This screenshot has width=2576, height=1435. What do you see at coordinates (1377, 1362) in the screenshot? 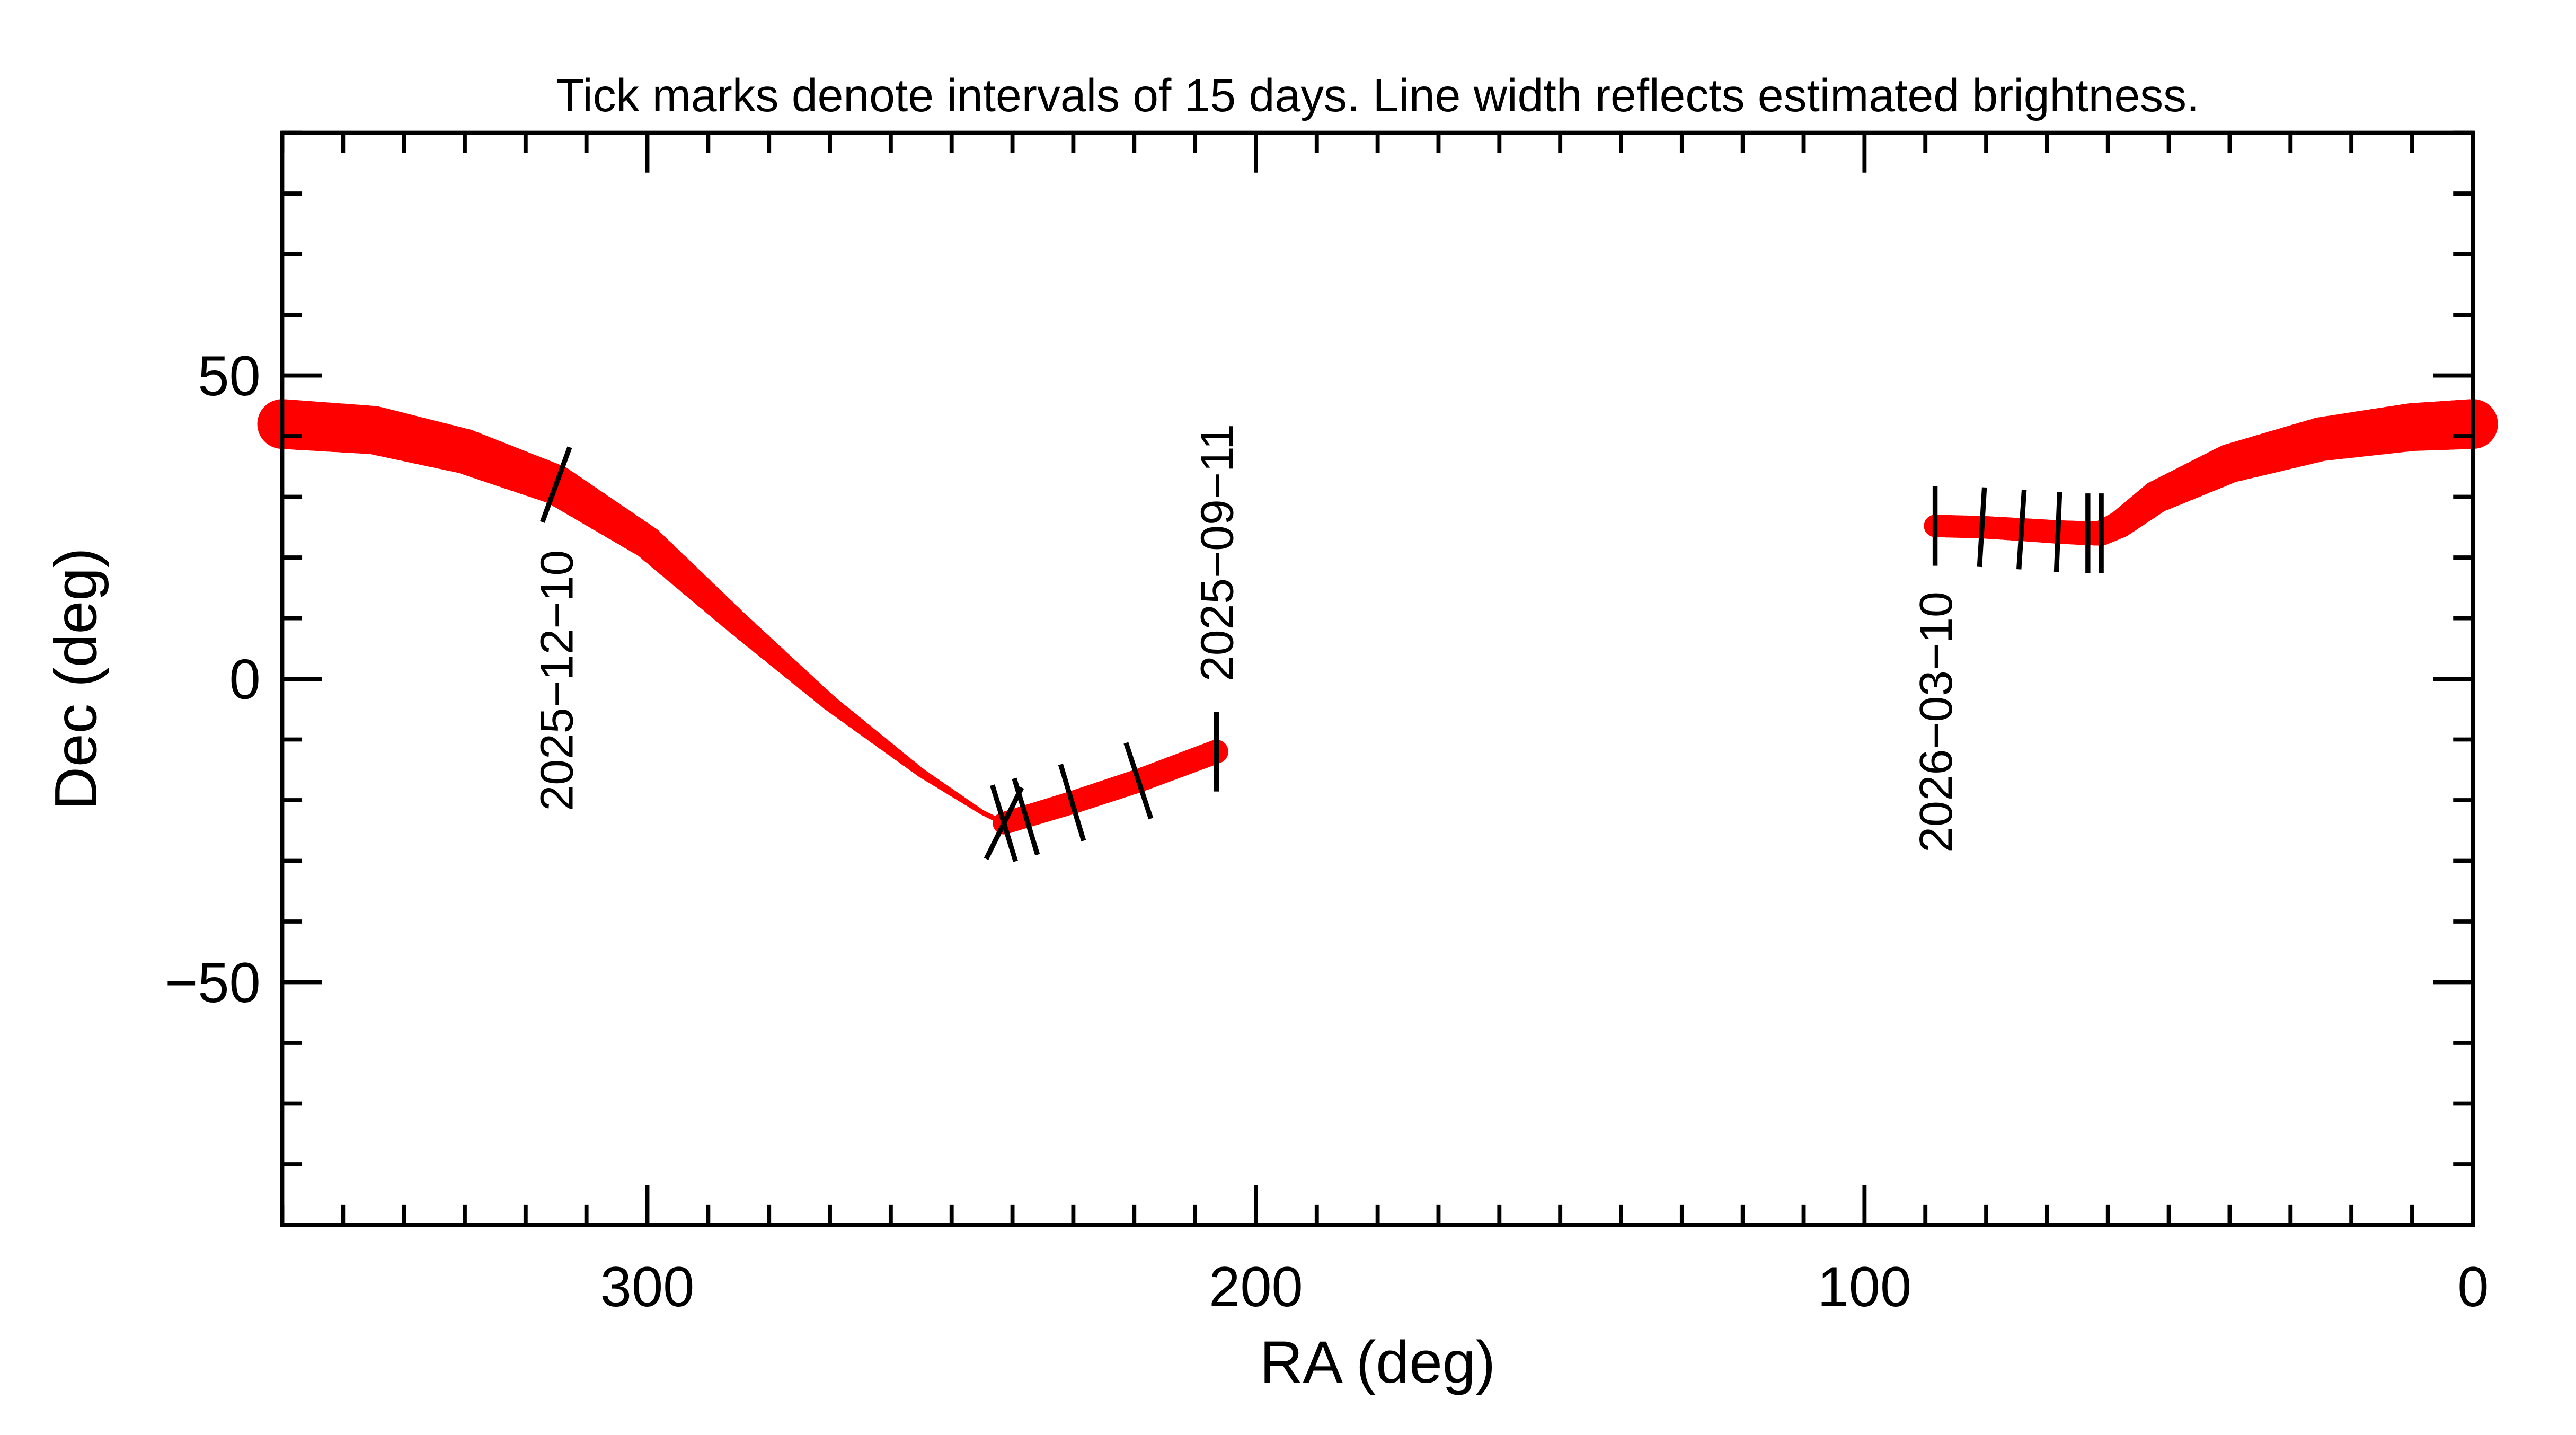
I see `x-axis-label: RA (deg)` at bounding box center [1377, 1362].